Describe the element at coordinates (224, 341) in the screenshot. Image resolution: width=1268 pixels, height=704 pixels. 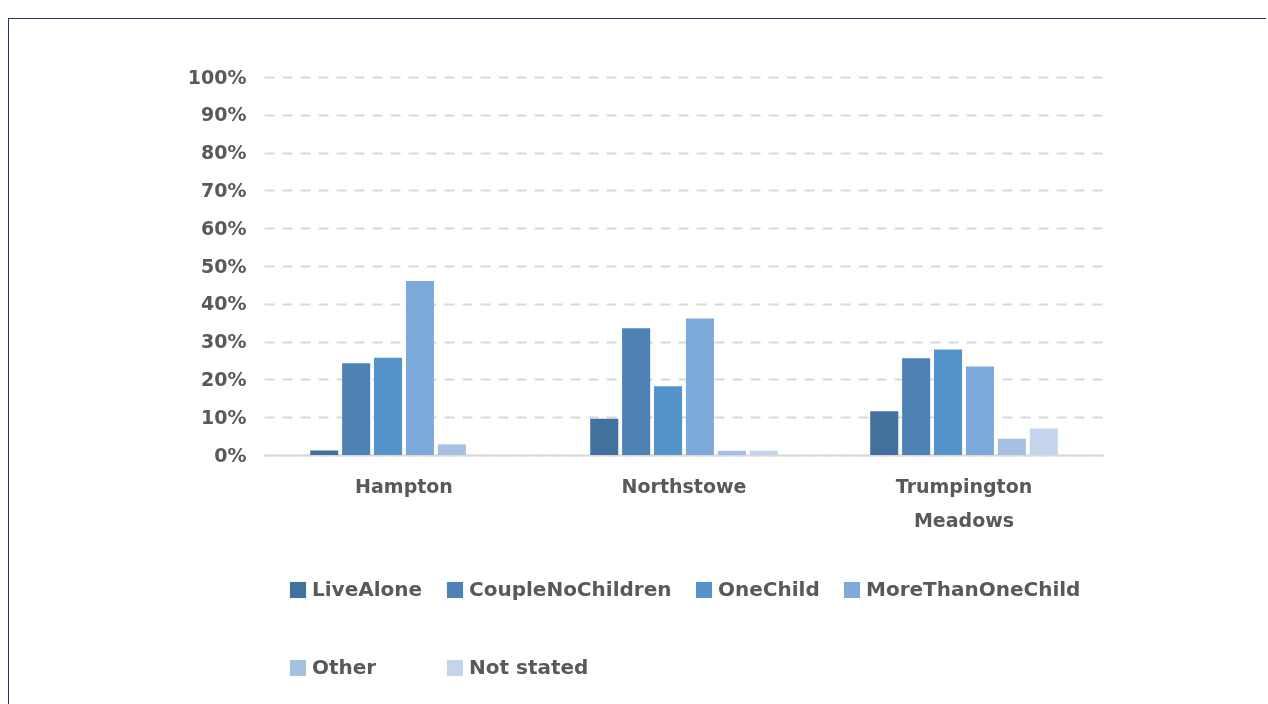
I see `y-tick-label: 30%` at that location.